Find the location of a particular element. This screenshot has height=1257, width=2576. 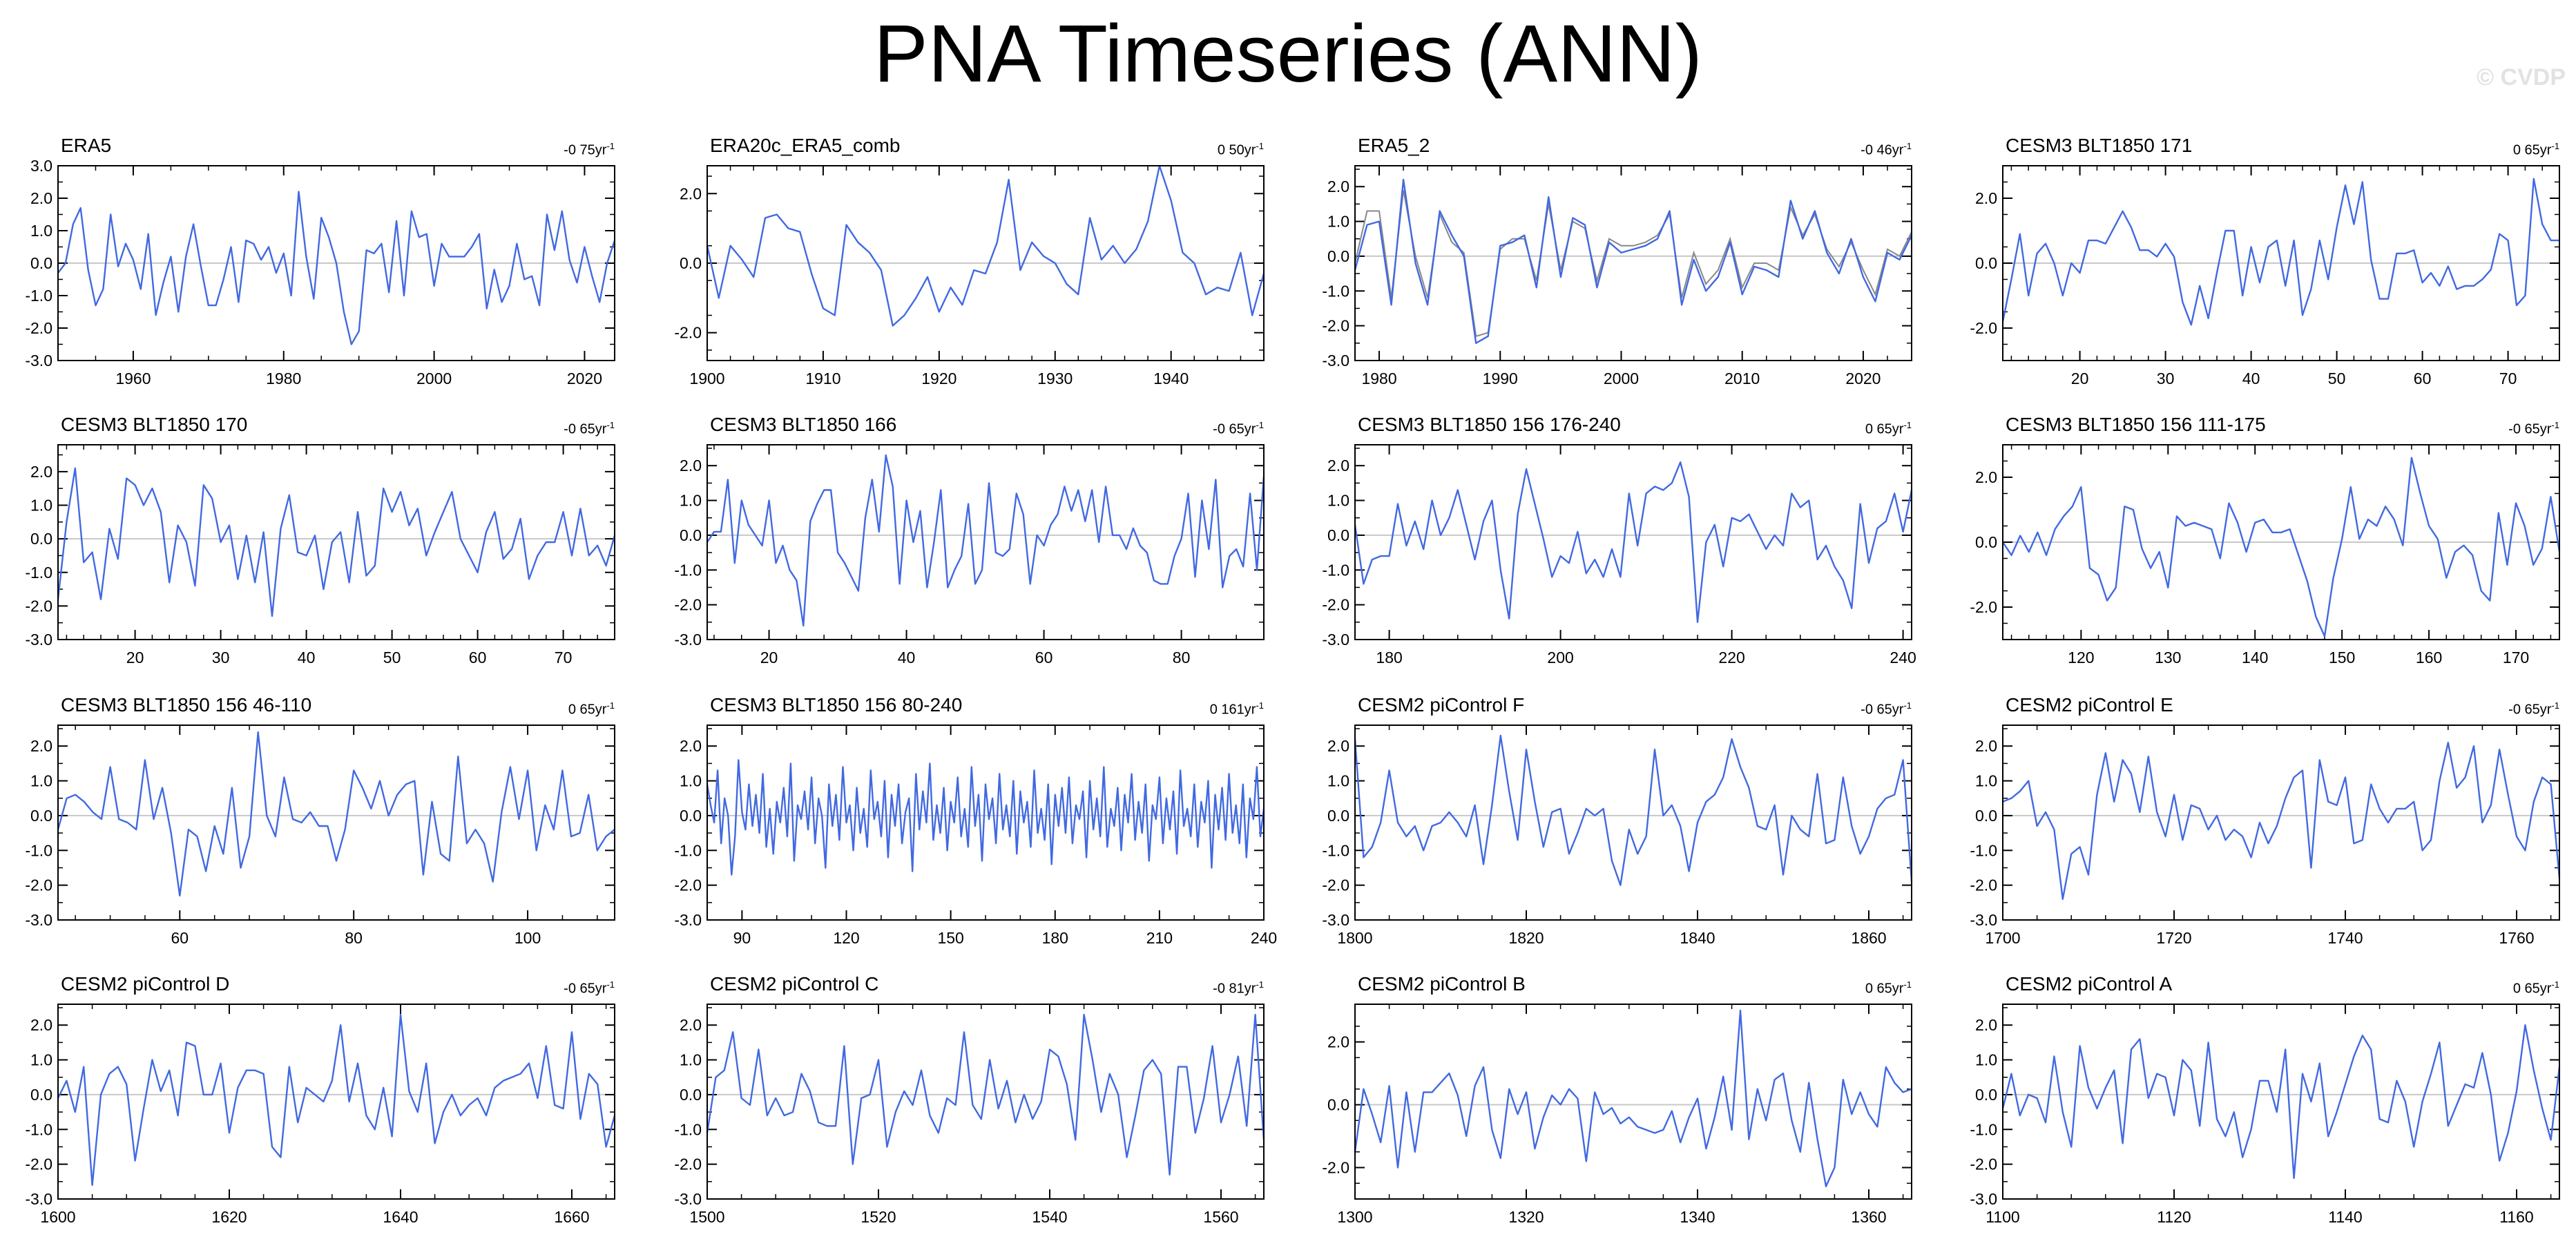

x-tick-label: 1900 is located at coordinates (706, 378).